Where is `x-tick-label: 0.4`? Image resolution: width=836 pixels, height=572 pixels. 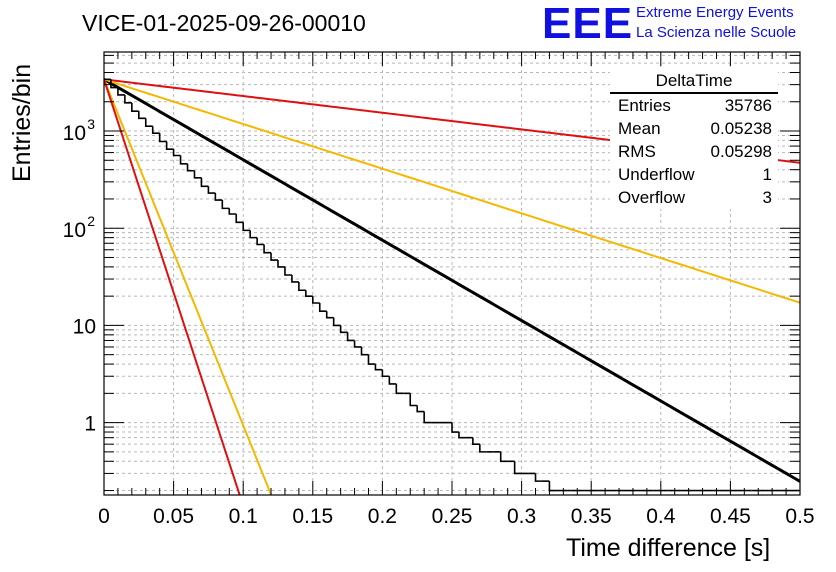 x-tick-label: 0.4 is located at coordinates (661, 516).